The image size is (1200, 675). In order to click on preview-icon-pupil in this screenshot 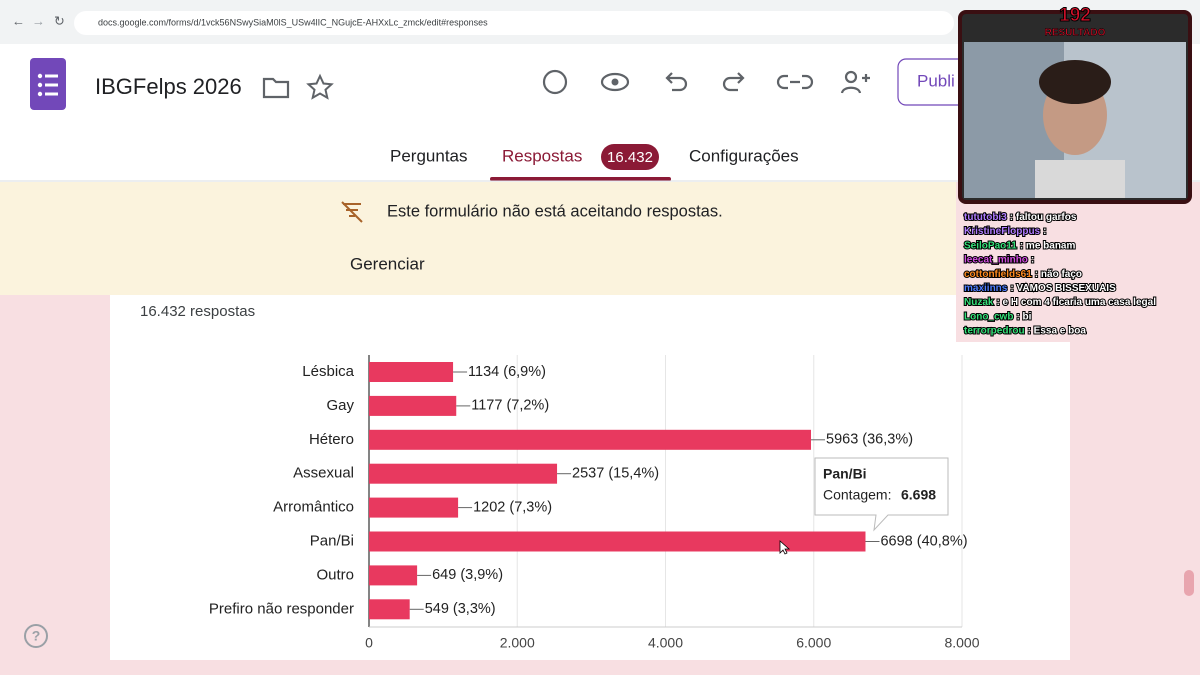, I will do `click(615, 82)`.